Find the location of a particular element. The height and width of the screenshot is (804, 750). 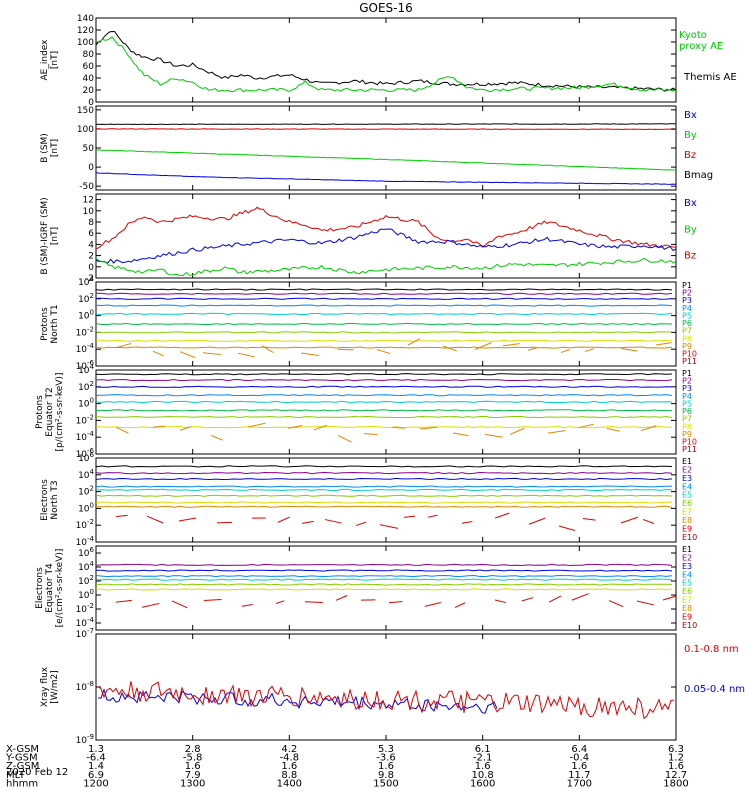

series-bx is located at coordinates (386, 179).